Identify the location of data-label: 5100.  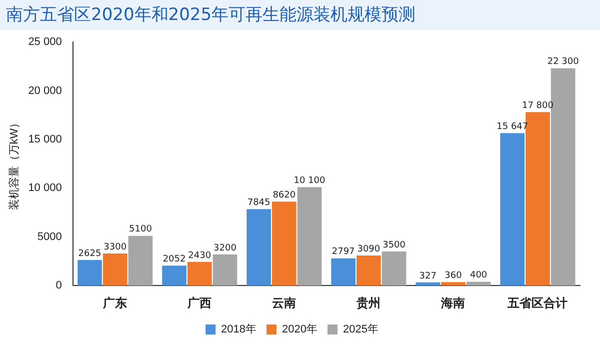
(140, 229).